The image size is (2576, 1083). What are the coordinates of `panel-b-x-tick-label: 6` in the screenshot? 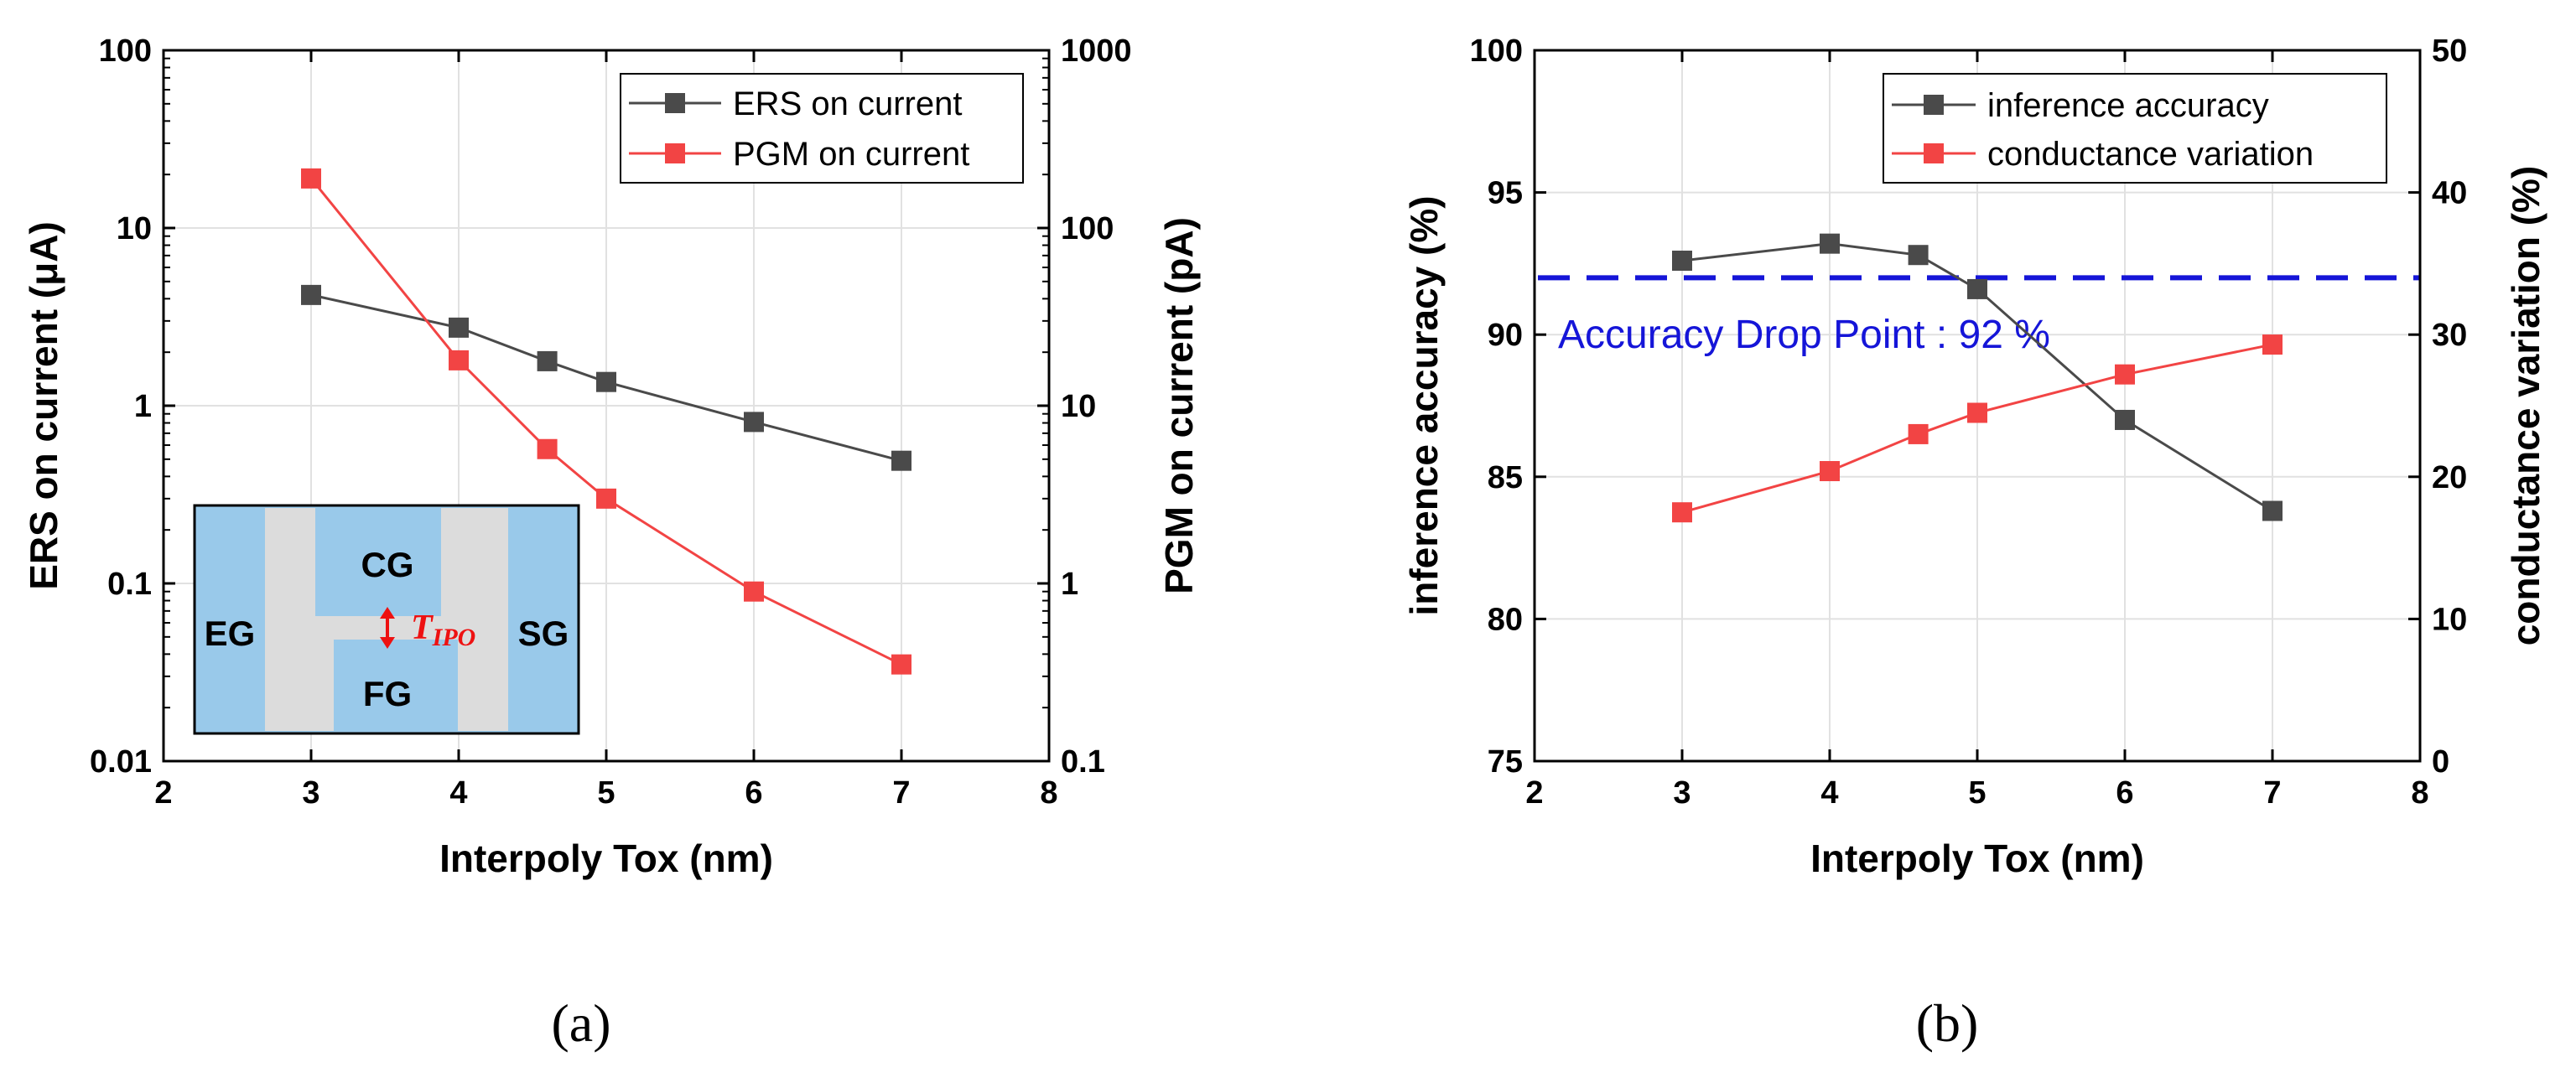 It's located at (2124, 793).